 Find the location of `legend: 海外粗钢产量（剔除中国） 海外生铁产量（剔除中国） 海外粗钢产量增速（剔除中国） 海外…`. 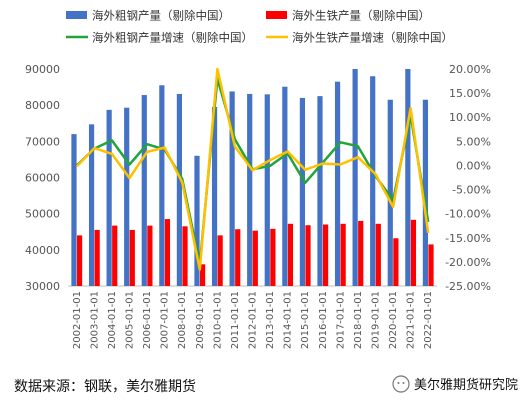

legend: 海外粗钢产量（剔除中国） 海外生铁产量（剔除中国） 海外粗钢产量增速（剔除中国） 海外… is located at coordinates (259, 27).